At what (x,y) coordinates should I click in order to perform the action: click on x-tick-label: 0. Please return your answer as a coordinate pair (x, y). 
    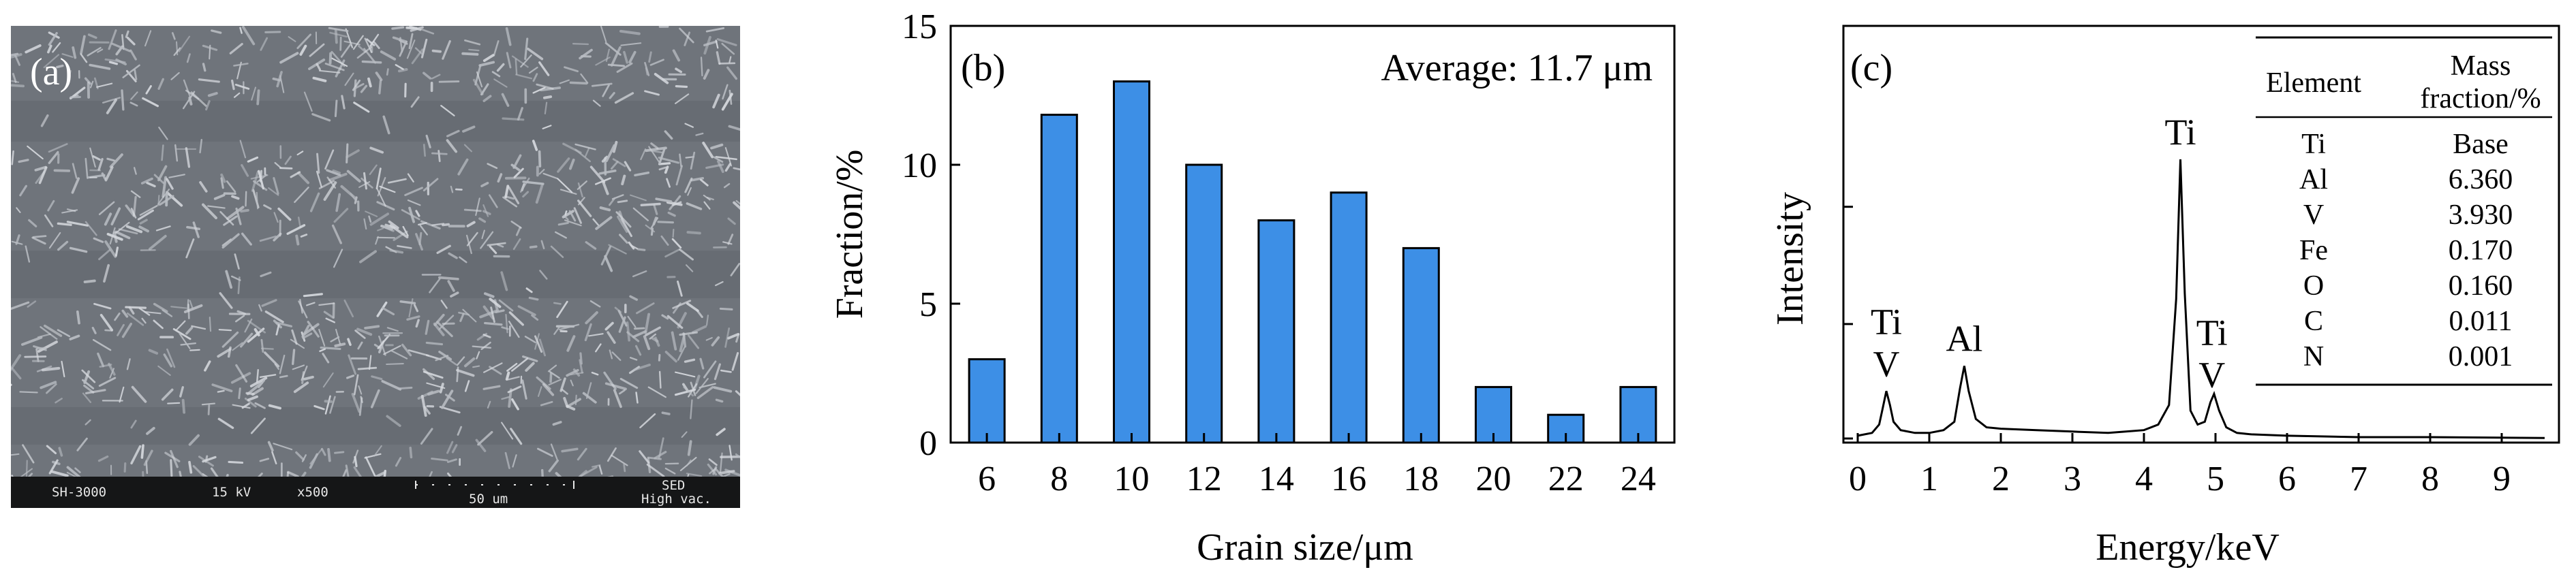
    Looking at the image, I should click on (1858, 479).